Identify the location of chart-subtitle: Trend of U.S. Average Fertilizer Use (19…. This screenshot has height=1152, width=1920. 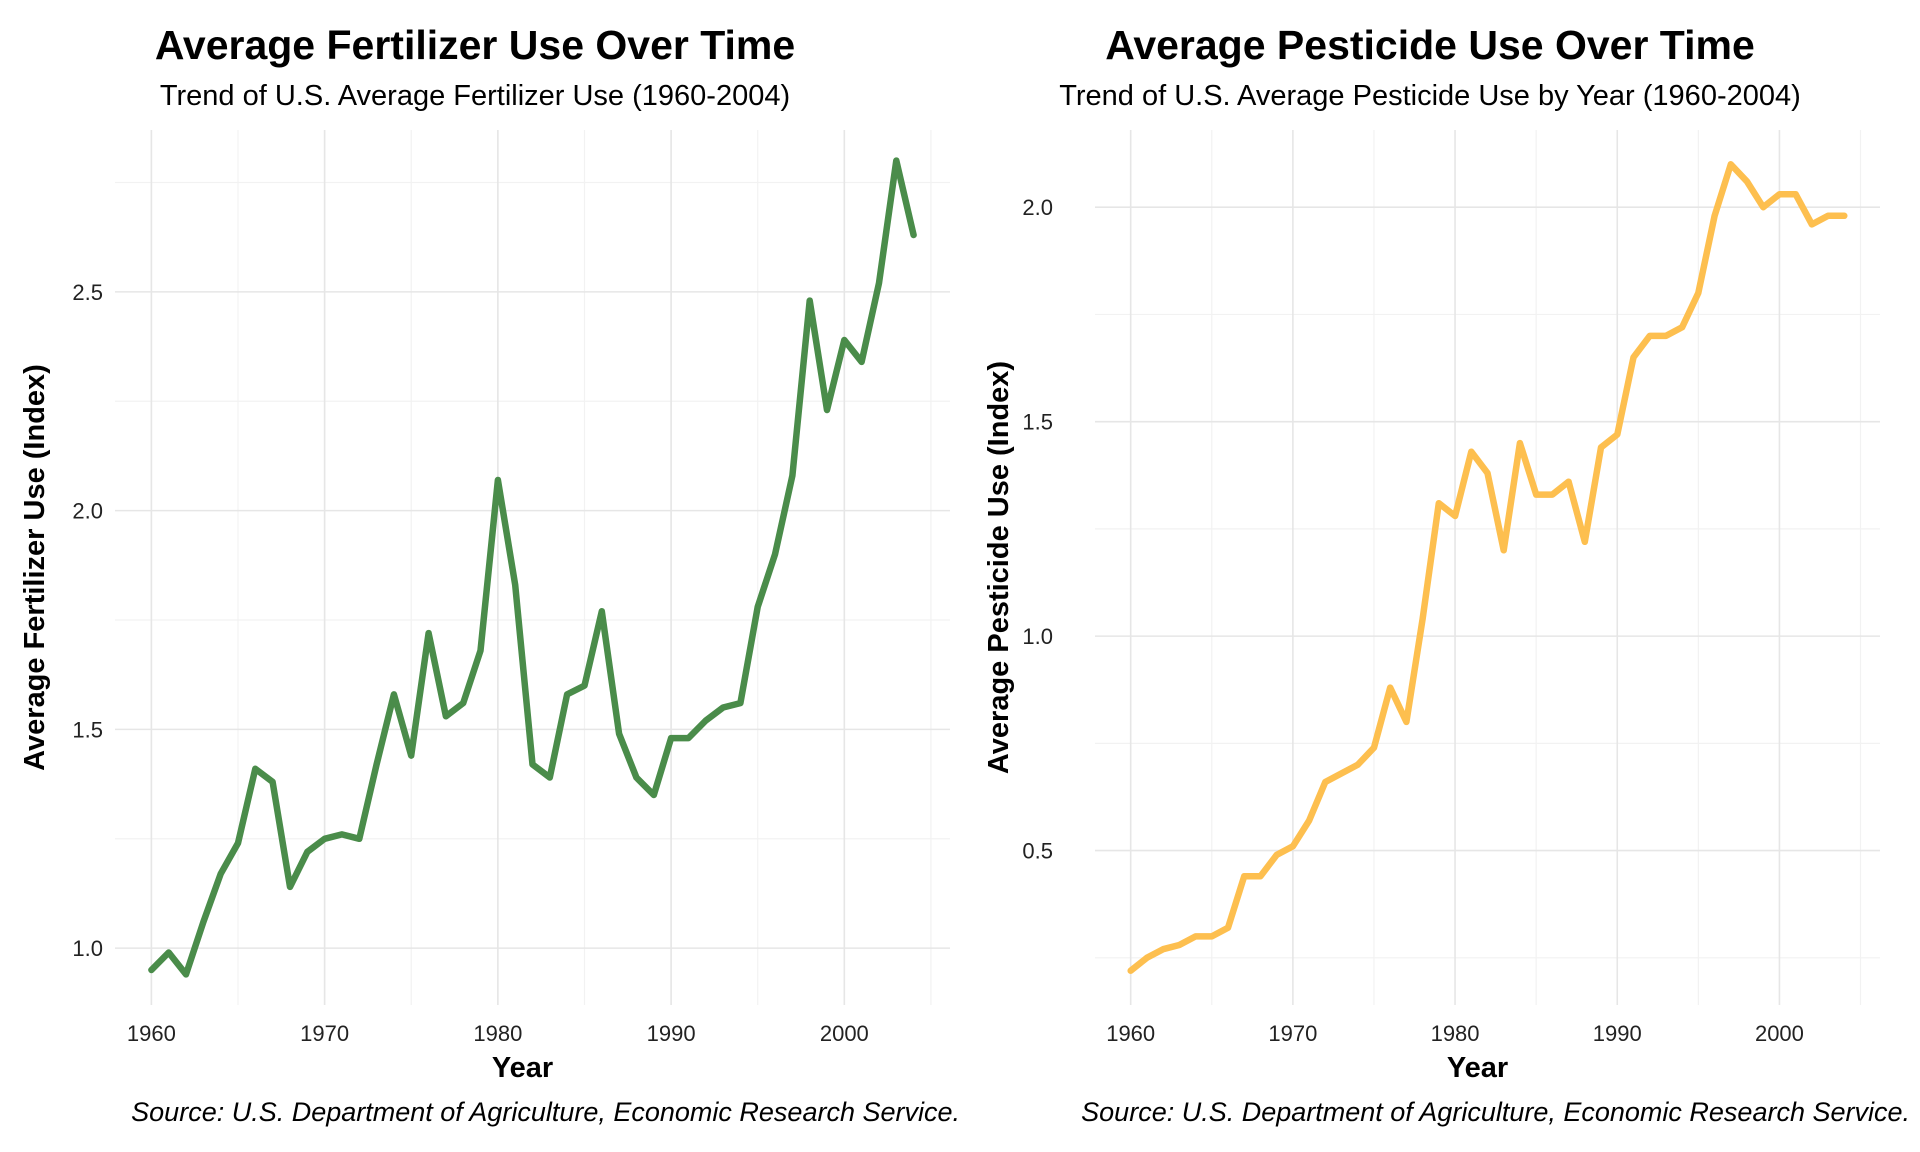
(475, 96).